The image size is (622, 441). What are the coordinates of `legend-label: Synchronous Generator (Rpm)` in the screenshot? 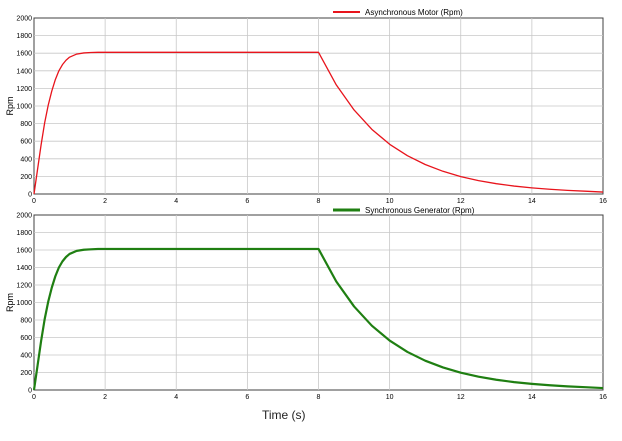 It's located at (420, 210).